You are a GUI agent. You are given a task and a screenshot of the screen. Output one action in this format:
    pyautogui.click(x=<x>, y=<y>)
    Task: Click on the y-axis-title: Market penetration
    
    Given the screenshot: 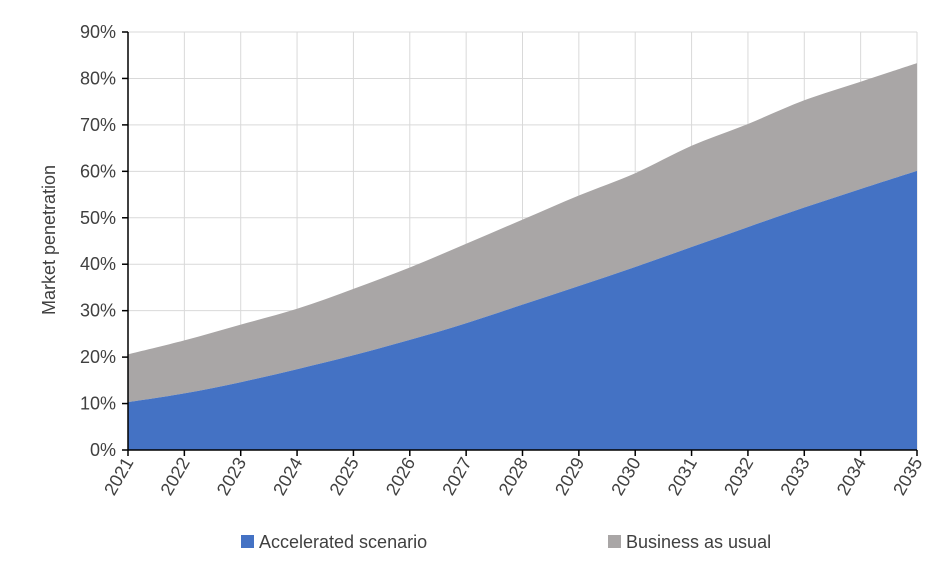 What is the action you would take?
    pyautogui.click(x=49, y=240)
    